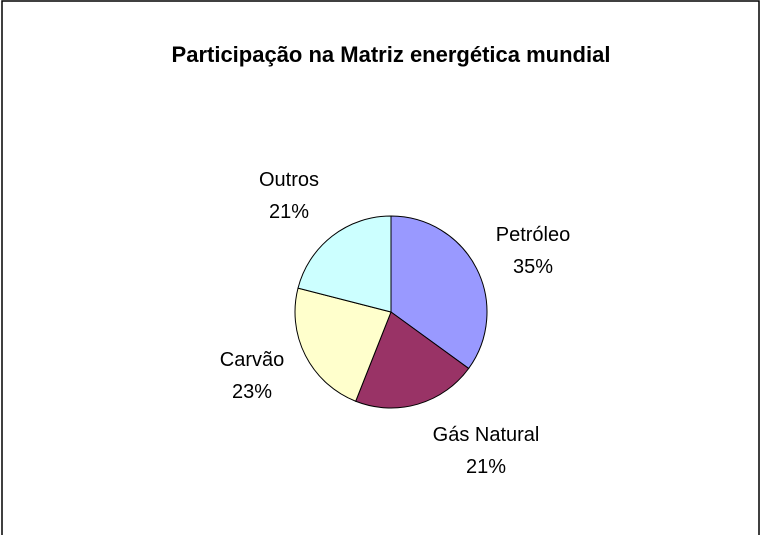 This screenshot has width=763, height=535. I want to click on slice-value: 35%, so click(533, 267).